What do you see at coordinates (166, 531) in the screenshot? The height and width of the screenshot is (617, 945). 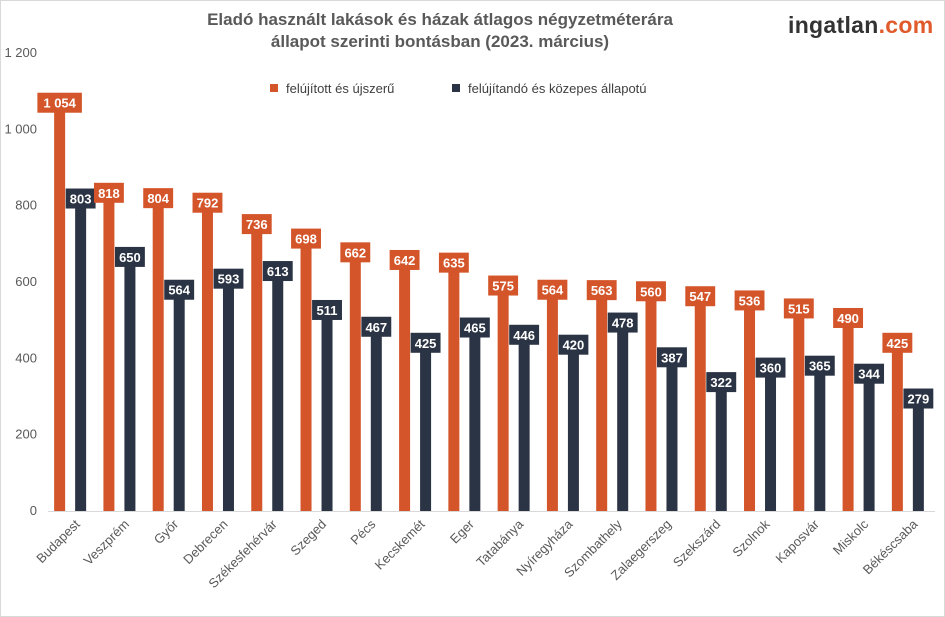 I see `category-label: Győr` at bounding box center [166, 531].